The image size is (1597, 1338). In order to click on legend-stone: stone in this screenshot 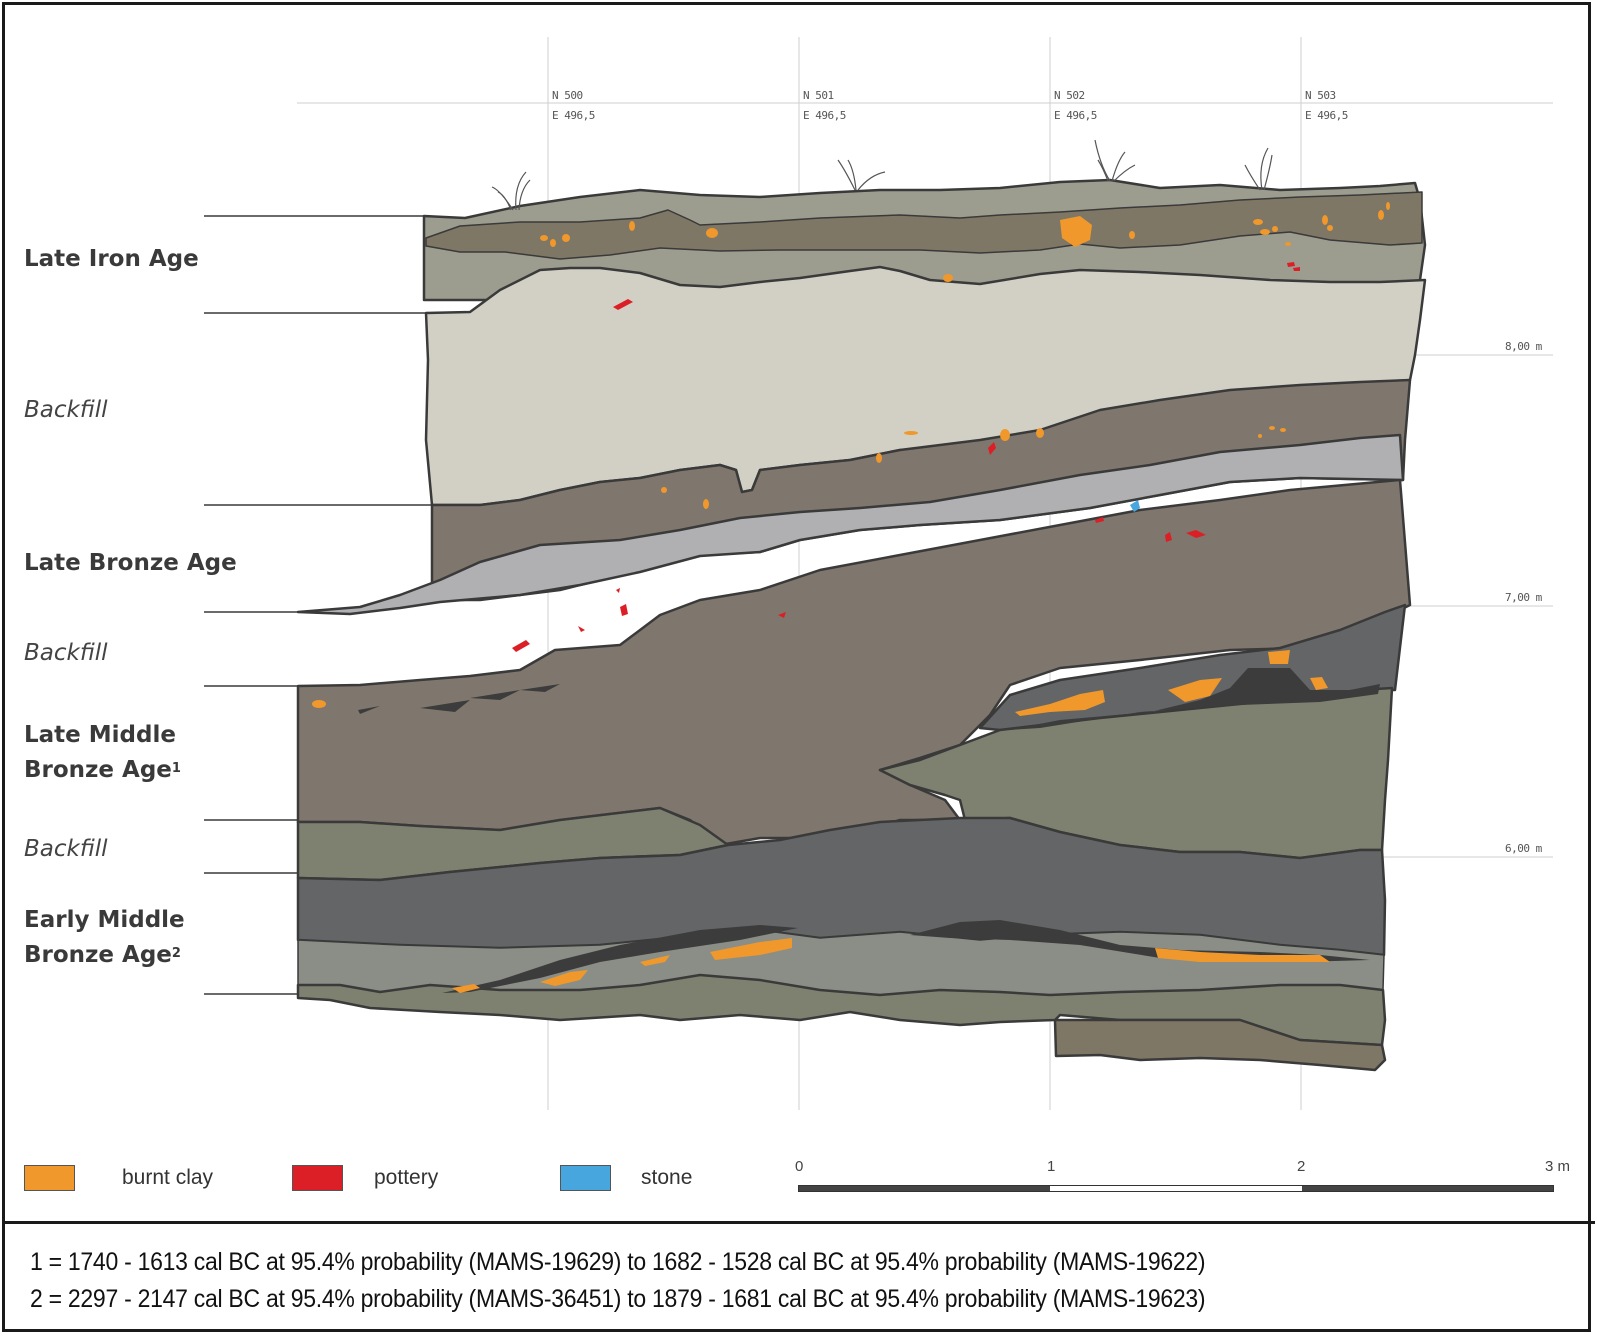, I will do `click(626, 1178)`.